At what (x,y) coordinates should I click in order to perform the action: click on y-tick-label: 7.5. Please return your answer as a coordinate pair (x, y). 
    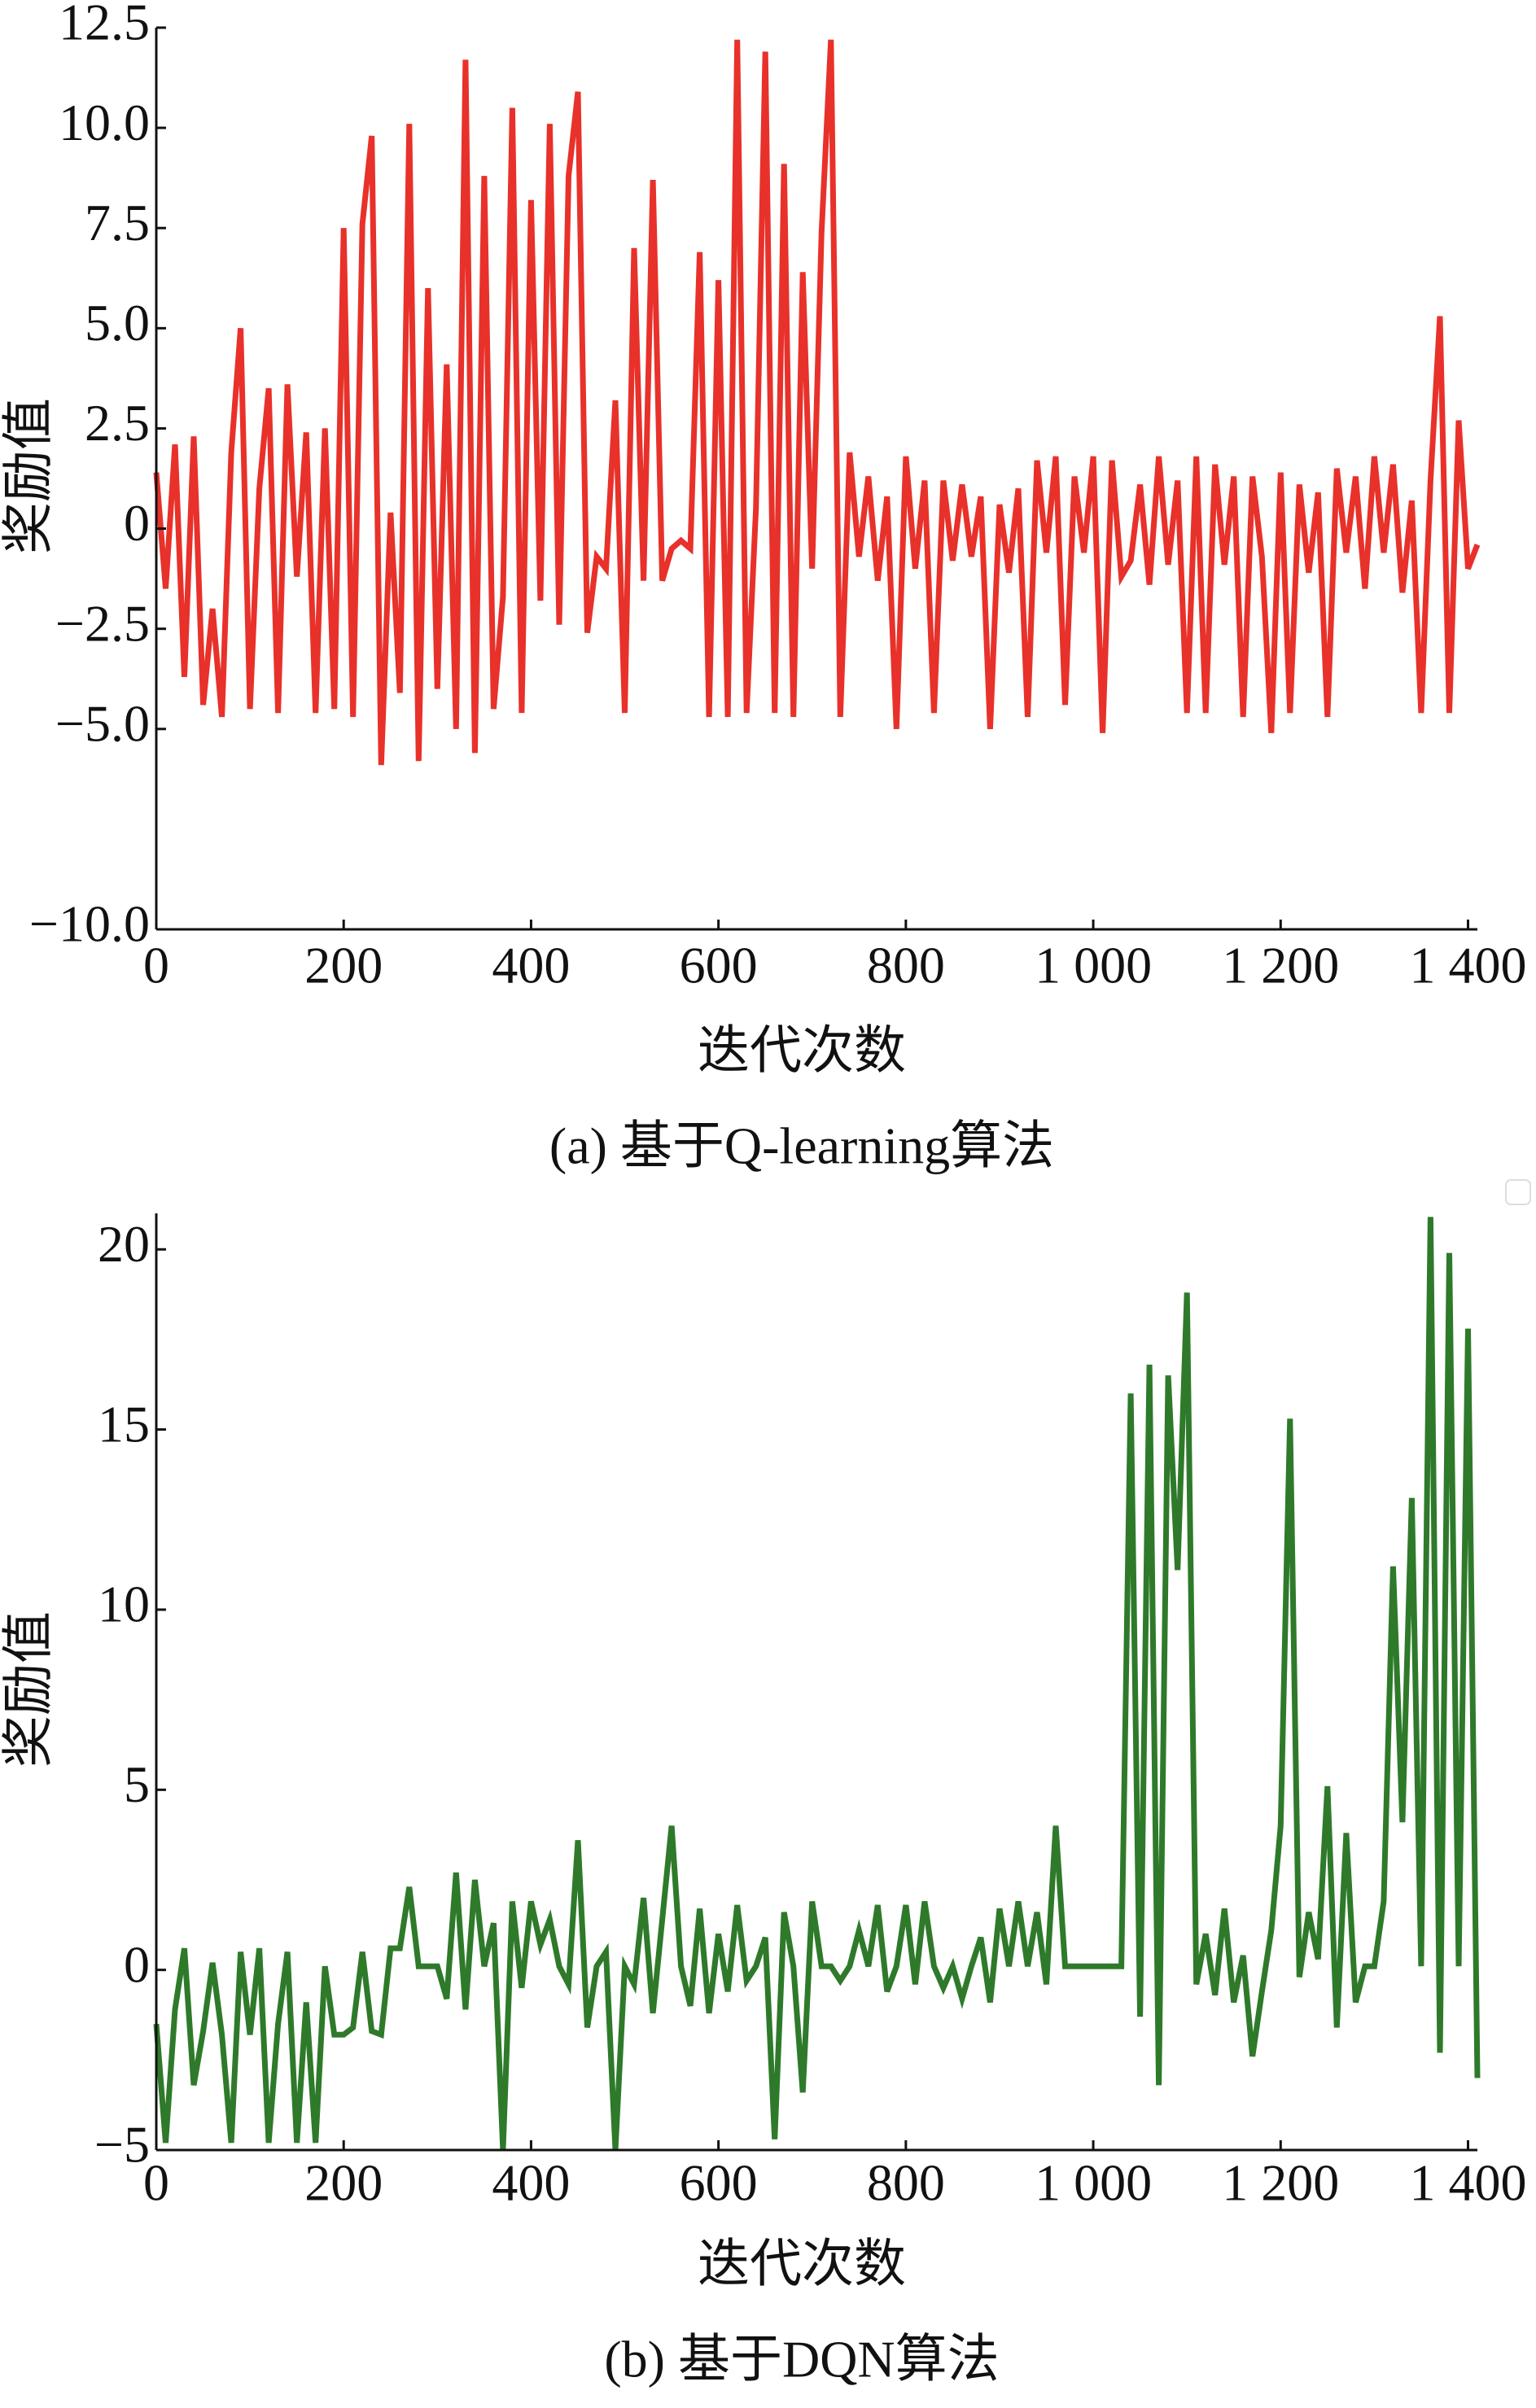
    Looking at the image, I should click on (118, 222).